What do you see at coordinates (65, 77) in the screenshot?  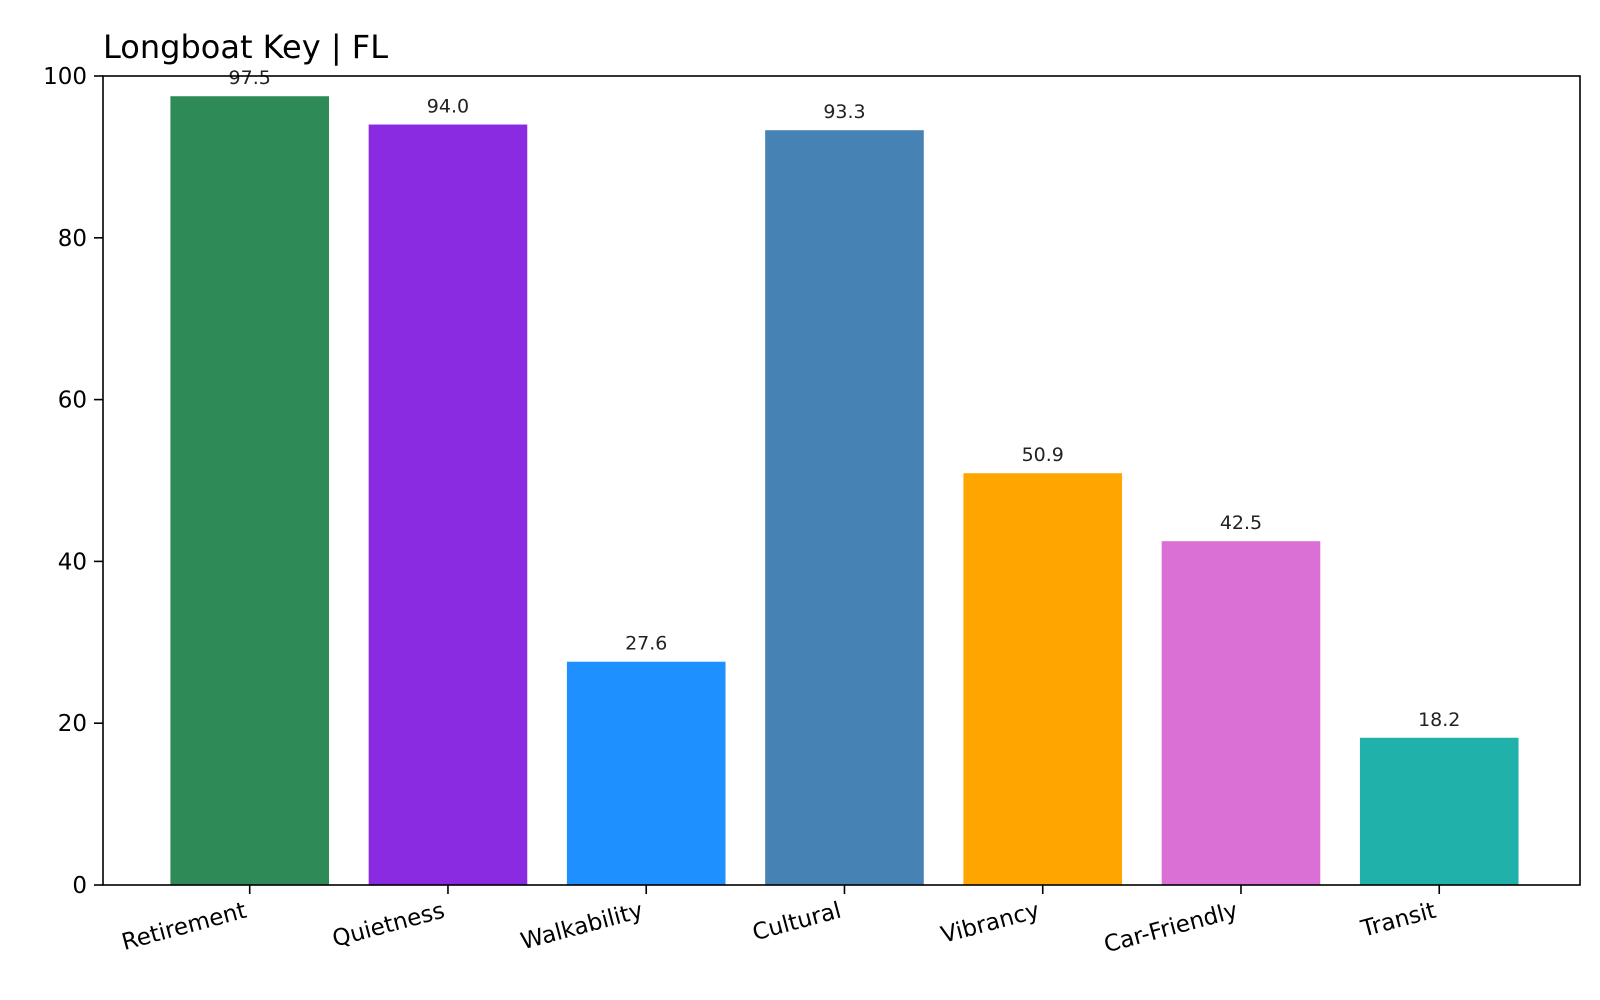 I see `y-tick-label: 100` at bounding box center [65, 77].